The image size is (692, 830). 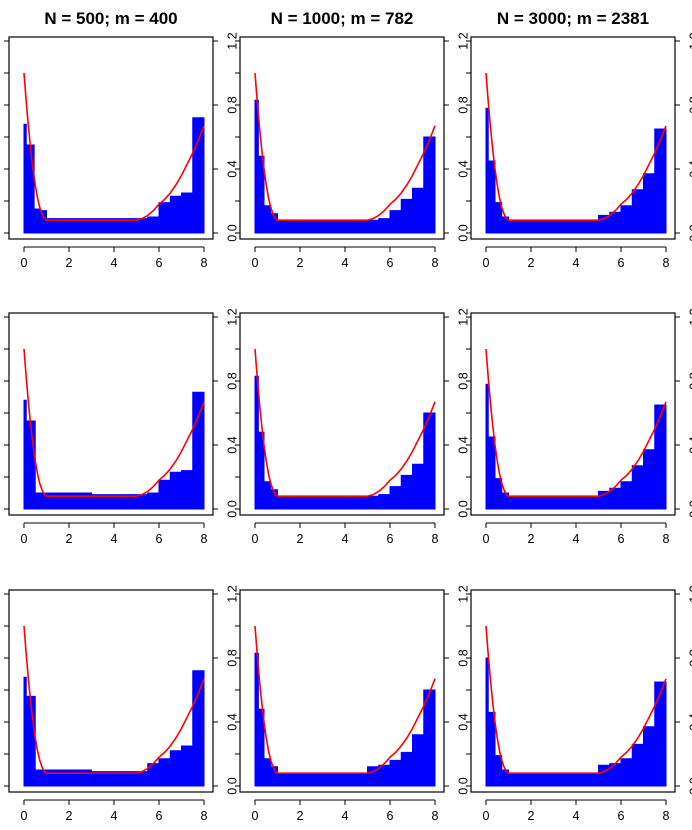 I want to click on panel-row2-col3: 0.0 0.4 0.8 1.2 0 2 4 6 8, so click(x=579, y=427).